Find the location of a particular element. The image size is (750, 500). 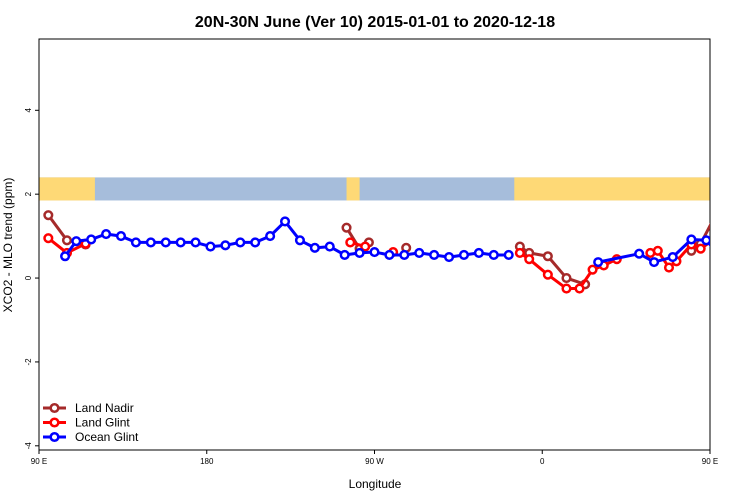

x-axis: 90 E 180 90 W 0 90 E is located at coordinates (374, 458).